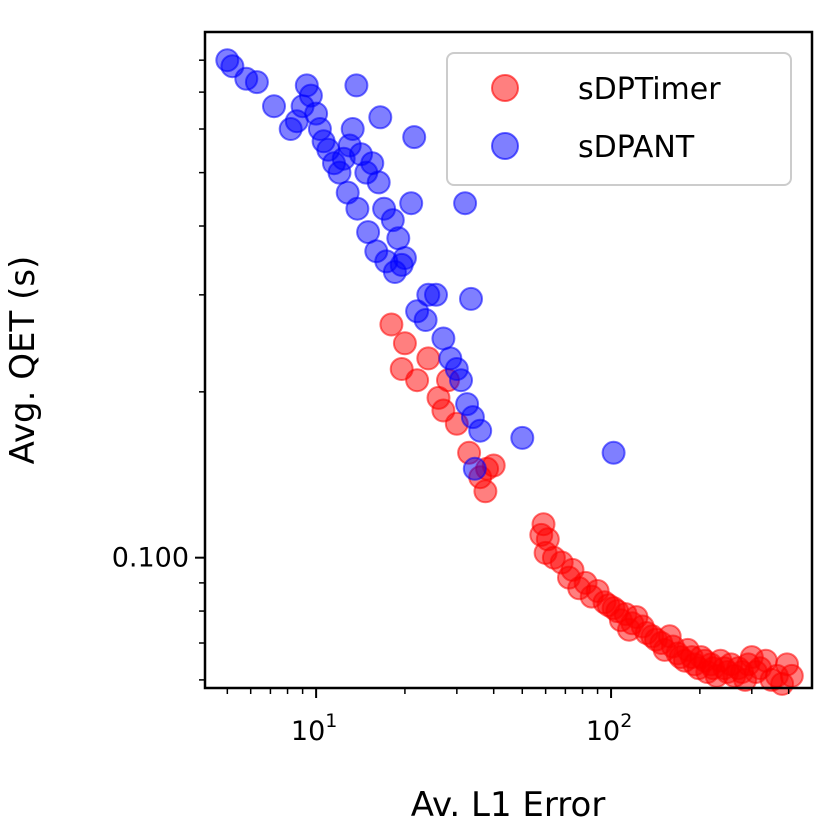 The height and width of the screenshot is (829, 829). Describe the element at coordinates (636, 147) in the screenshot. I see `legend-label-sdpant: sDPANT` at that location.